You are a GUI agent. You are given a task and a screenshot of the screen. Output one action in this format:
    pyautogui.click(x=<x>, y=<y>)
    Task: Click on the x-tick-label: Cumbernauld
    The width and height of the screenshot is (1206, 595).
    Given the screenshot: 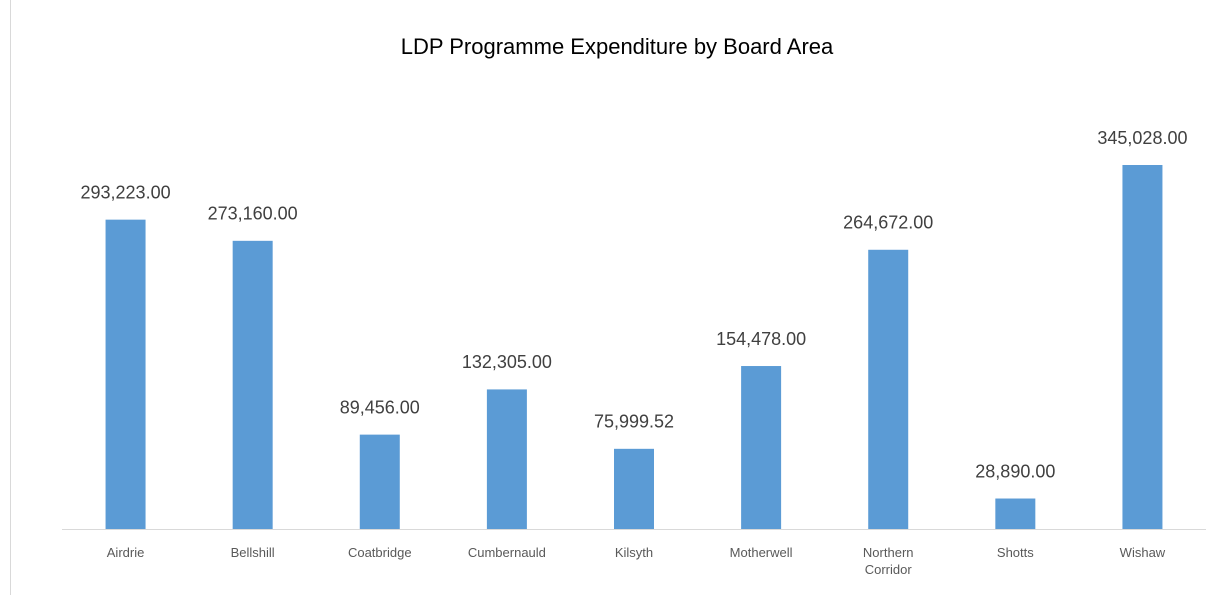 What is the action you would take?
    pyautogui.click(x=506, y=552)
    